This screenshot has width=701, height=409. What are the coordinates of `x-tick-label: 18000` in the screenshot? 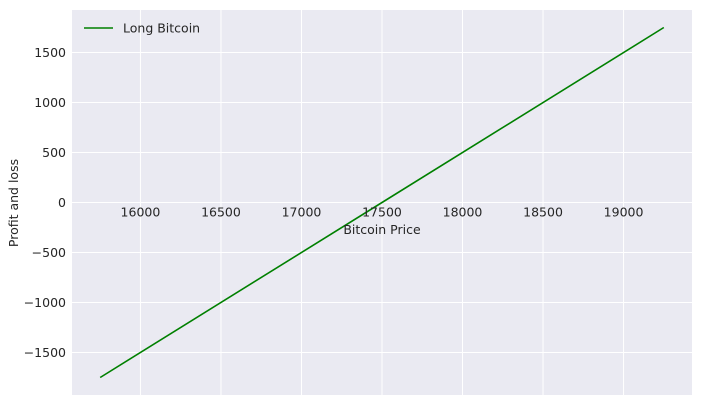 It's located at (463, 212).